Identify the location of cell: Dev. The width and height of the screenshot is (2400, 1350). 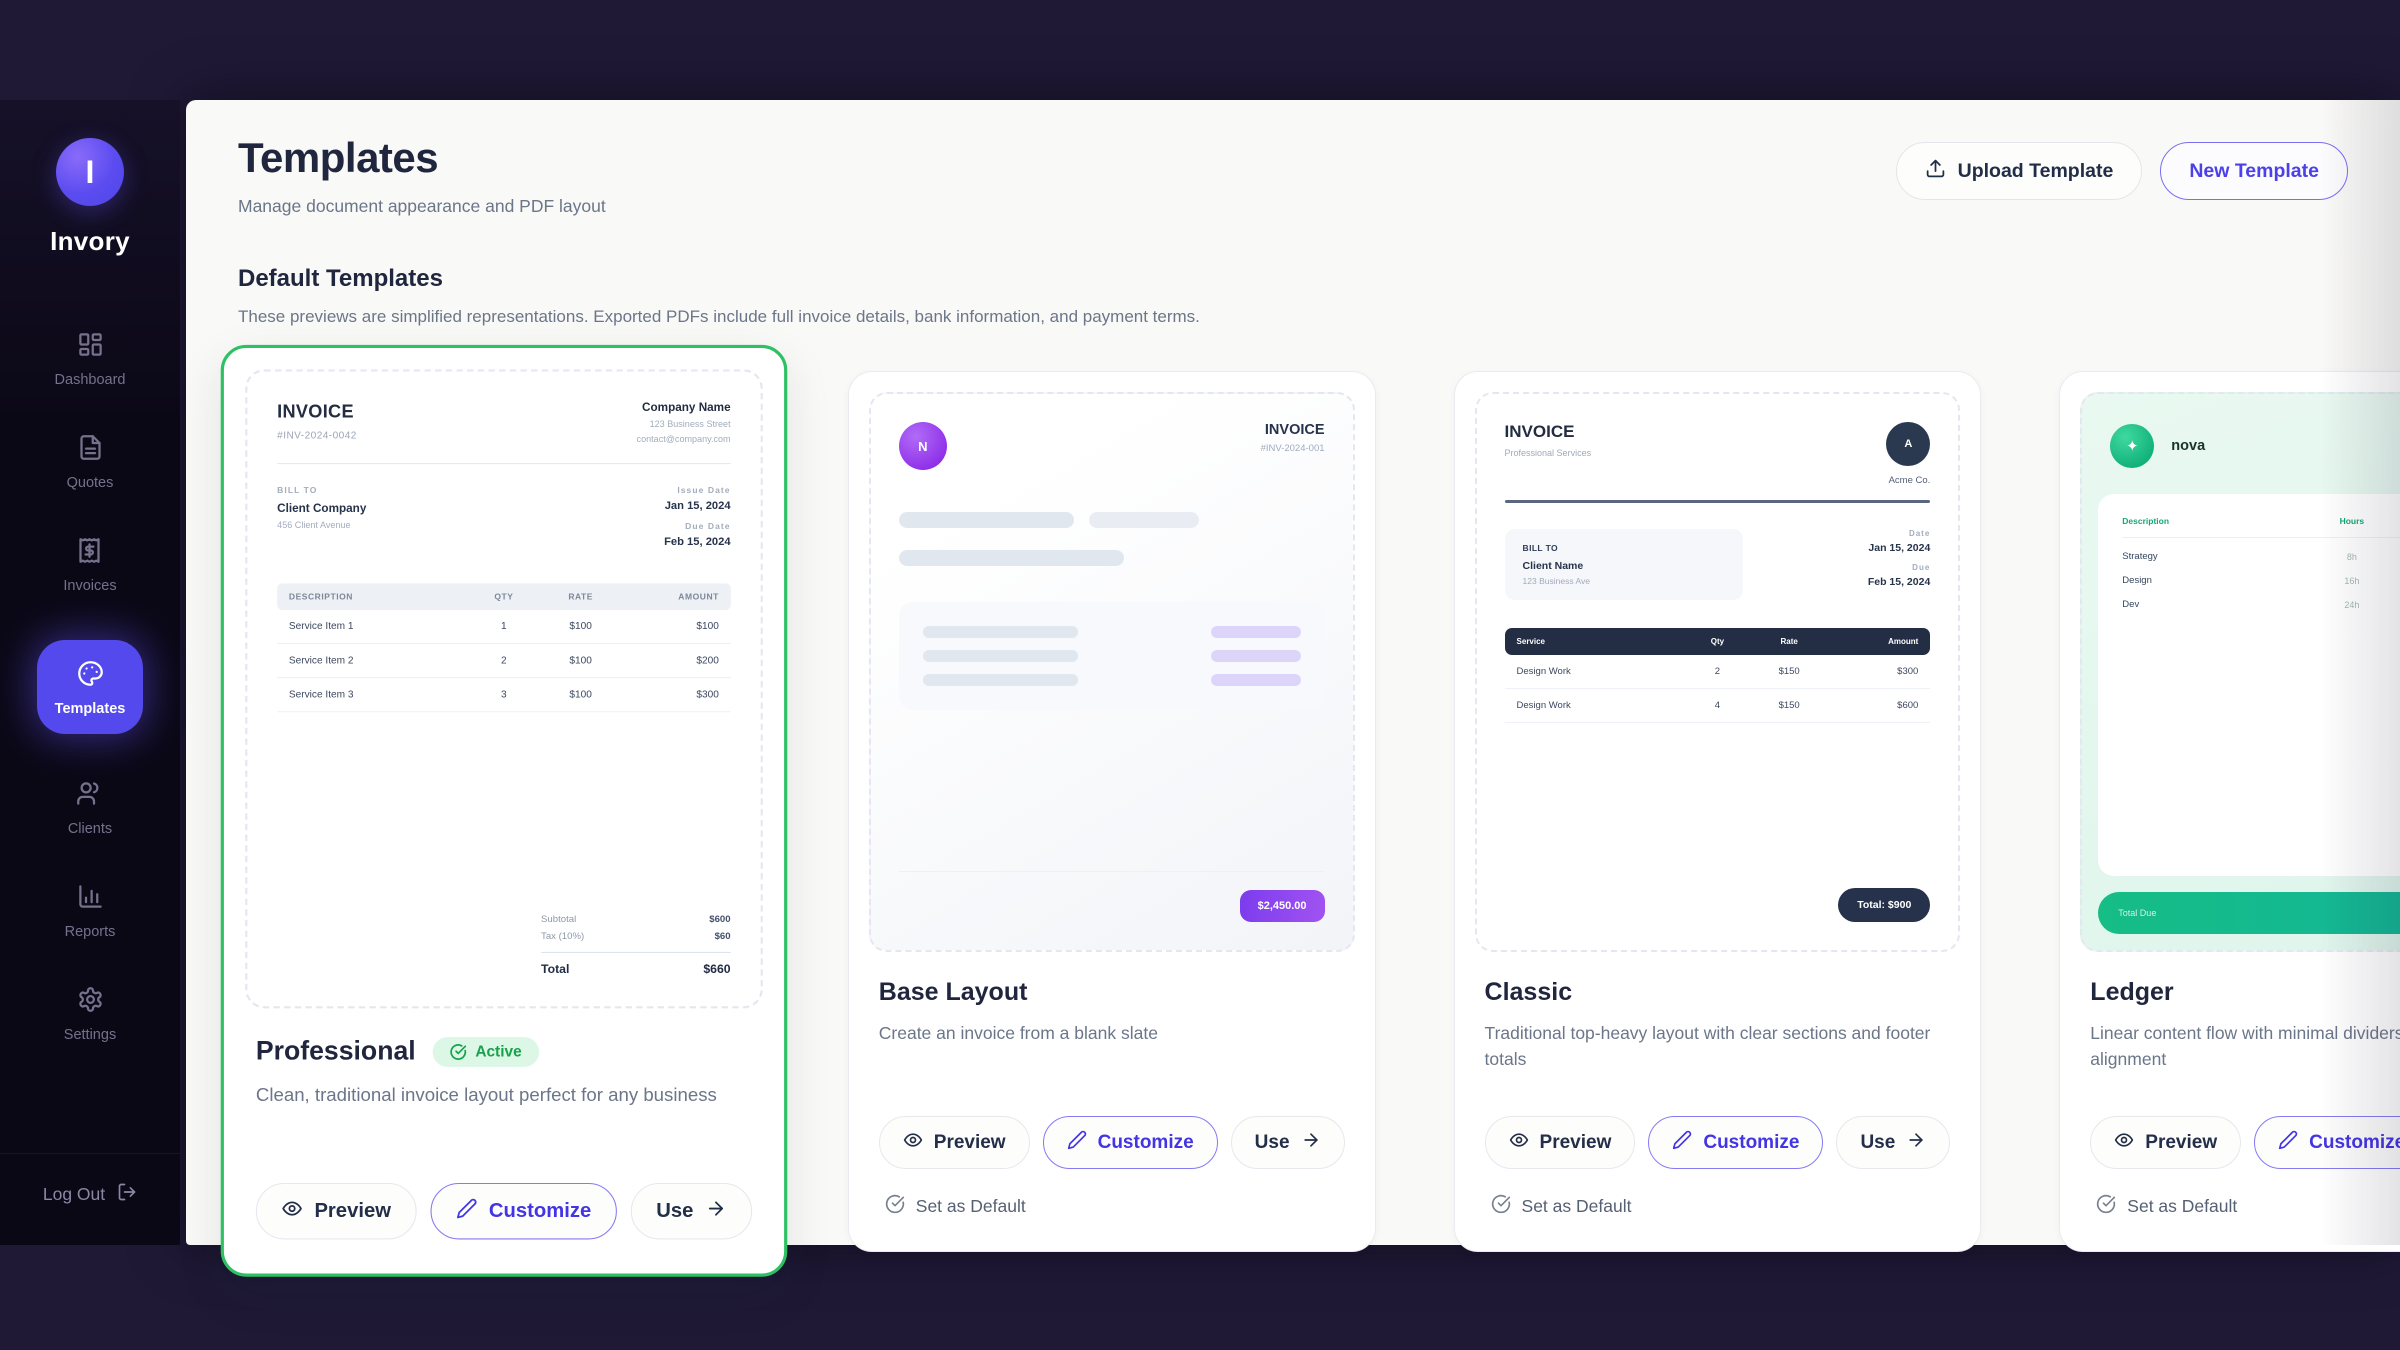
(2131, 604).